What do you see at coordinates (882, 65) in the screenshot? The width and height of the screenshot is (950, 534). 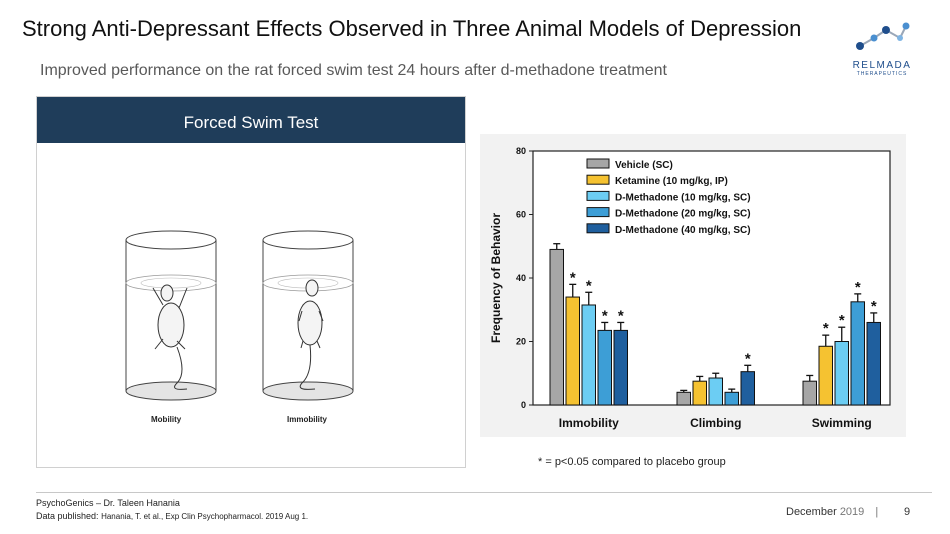 I see `logo-wordmark: RELMADA` at bounding box center [882, 65].